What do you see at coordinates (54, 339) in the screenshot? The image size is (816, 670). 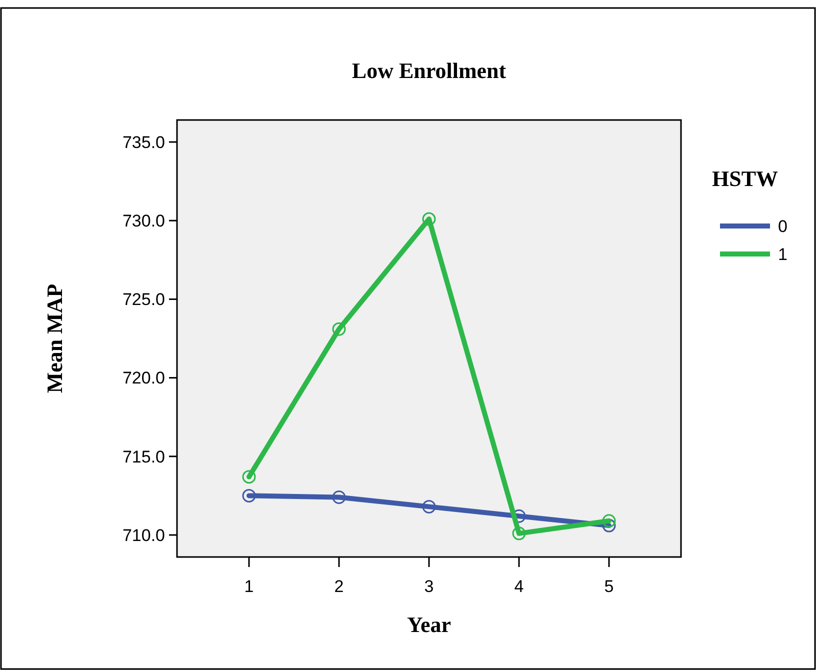 I see `y-axis-title: Mean MAP` at bounding box center [54, 339].